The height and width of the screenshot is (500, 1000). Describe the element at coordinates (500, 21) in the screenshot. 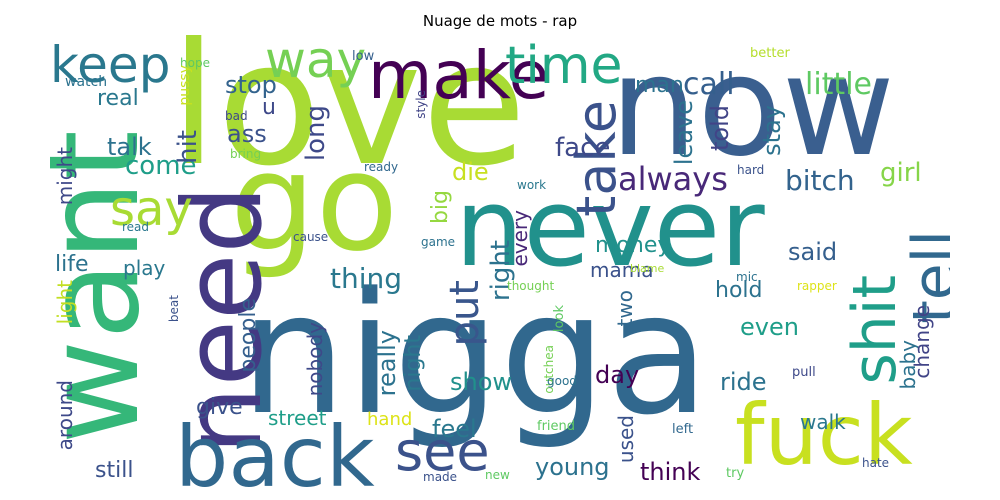

I see `chart-title: Nuage de mots - rap` at that location.